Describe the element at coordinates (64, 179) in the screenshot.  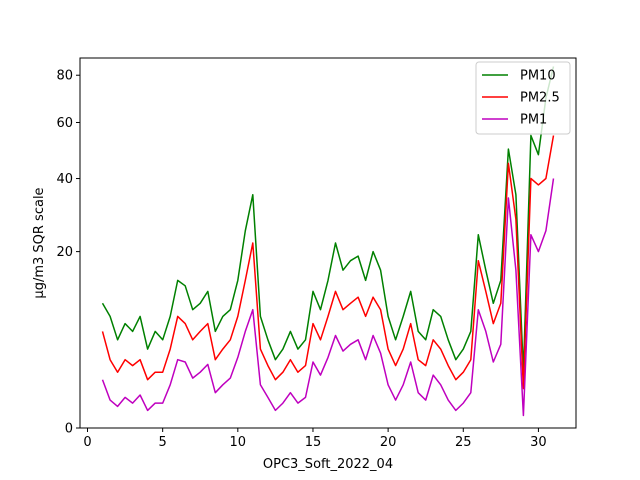
I see `y-tick-label: 40` at that location.